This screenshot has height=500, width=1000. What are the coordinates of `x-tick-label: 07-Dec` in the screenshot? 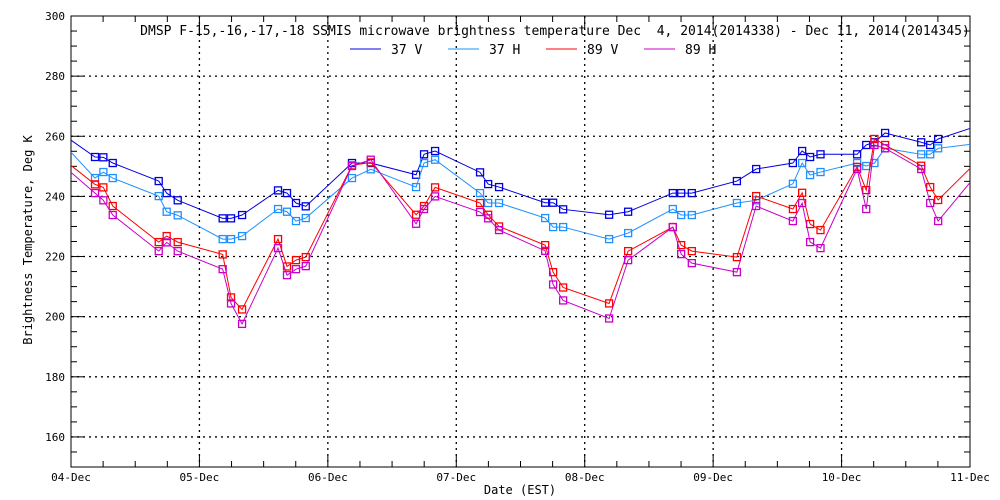 It's located at (456, 477).